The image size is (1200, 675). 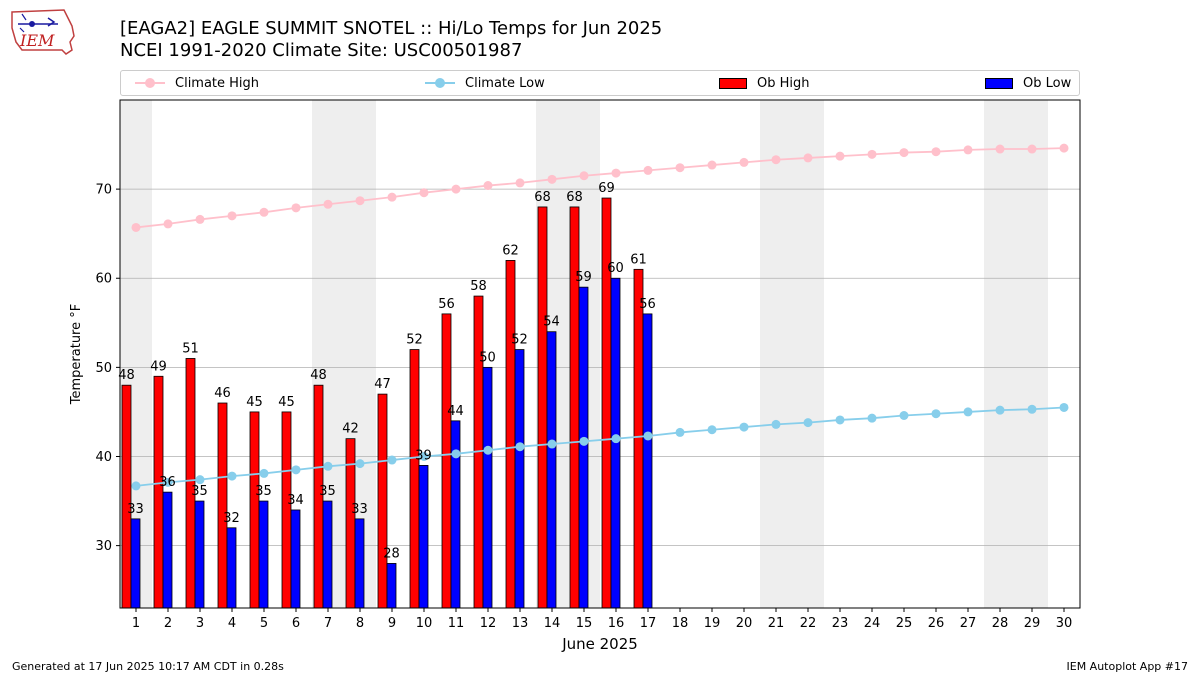 What do you see at coordinates (414, 340) in the screenshot?
I see `ob-high-label-day-10: 52` at bounding box center [414, 340].